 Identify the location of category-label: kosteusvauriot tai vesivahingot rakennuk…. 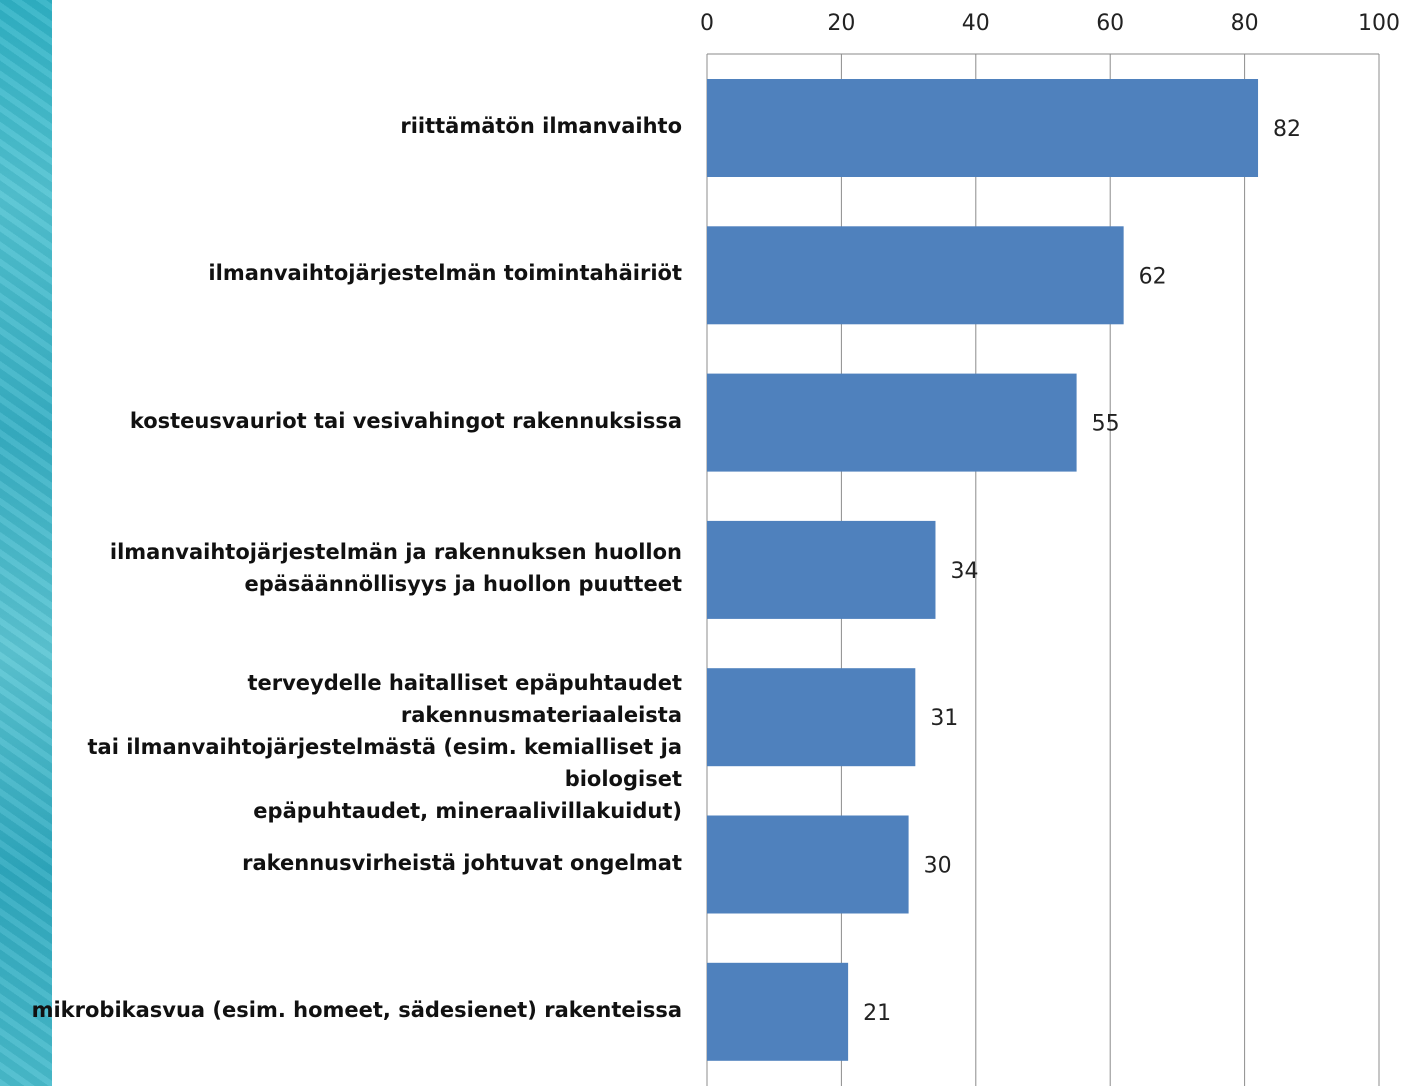
(405, 420).